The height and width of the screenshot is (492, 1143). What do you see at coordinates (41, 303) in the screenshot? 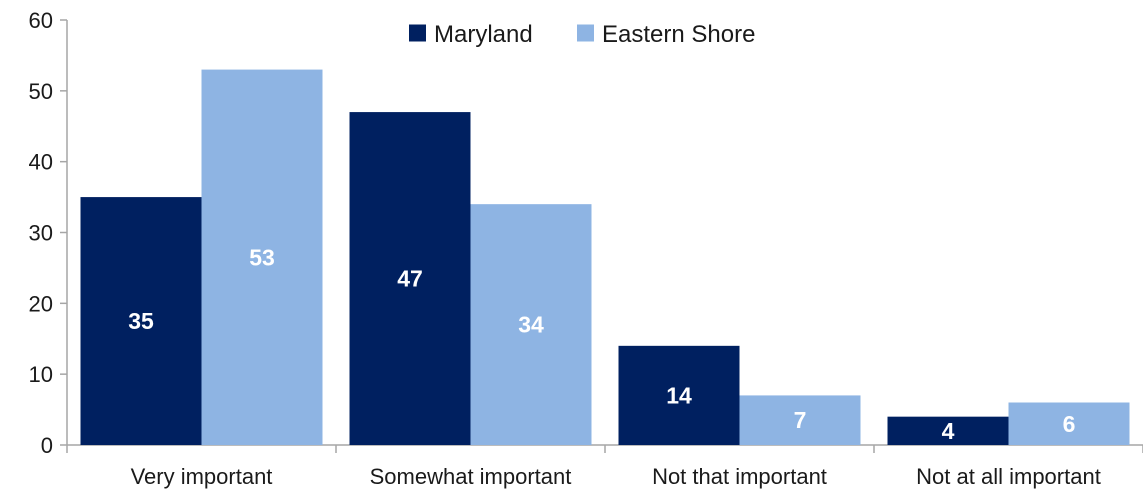
I see `y-tick-label: 20` at bounding box center [41, 303].